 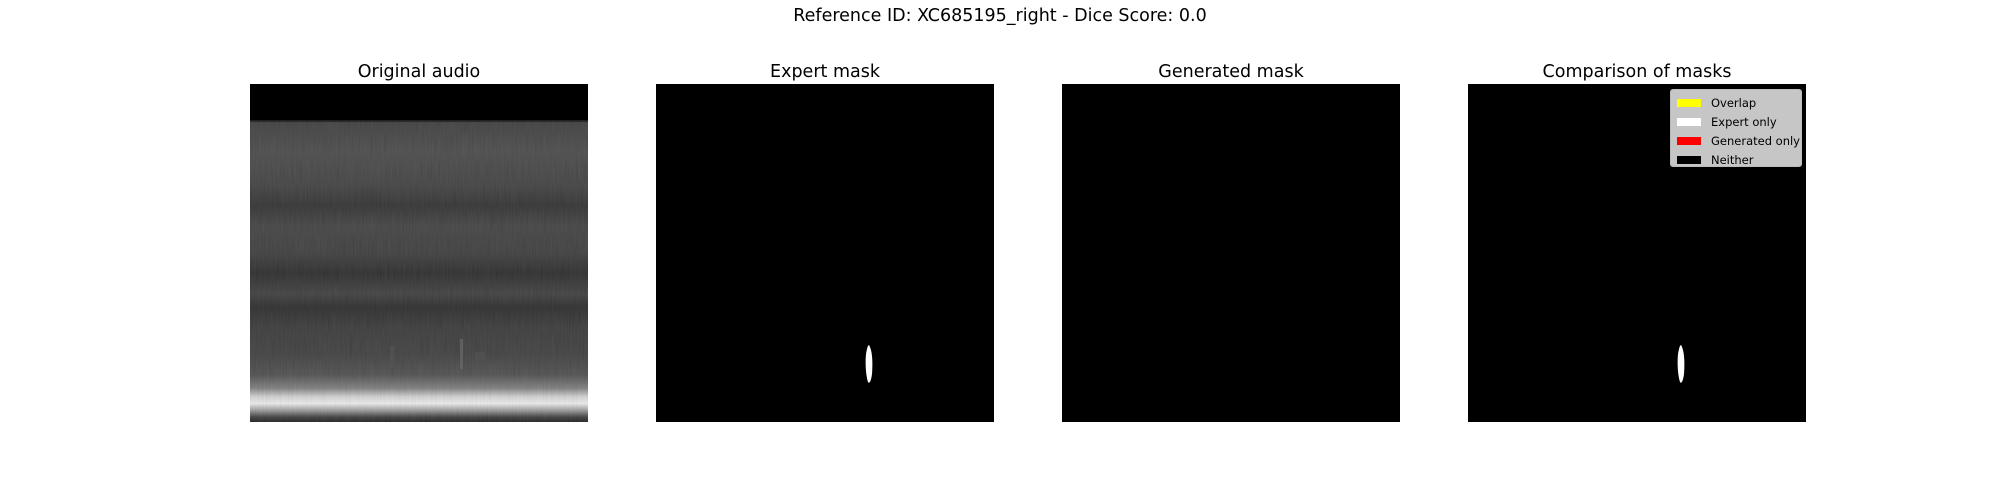 What do you see at coordinates (1689, 159) in the screenshot?
I see `legend-swatch-neither` at bounding box center [1689, 159].